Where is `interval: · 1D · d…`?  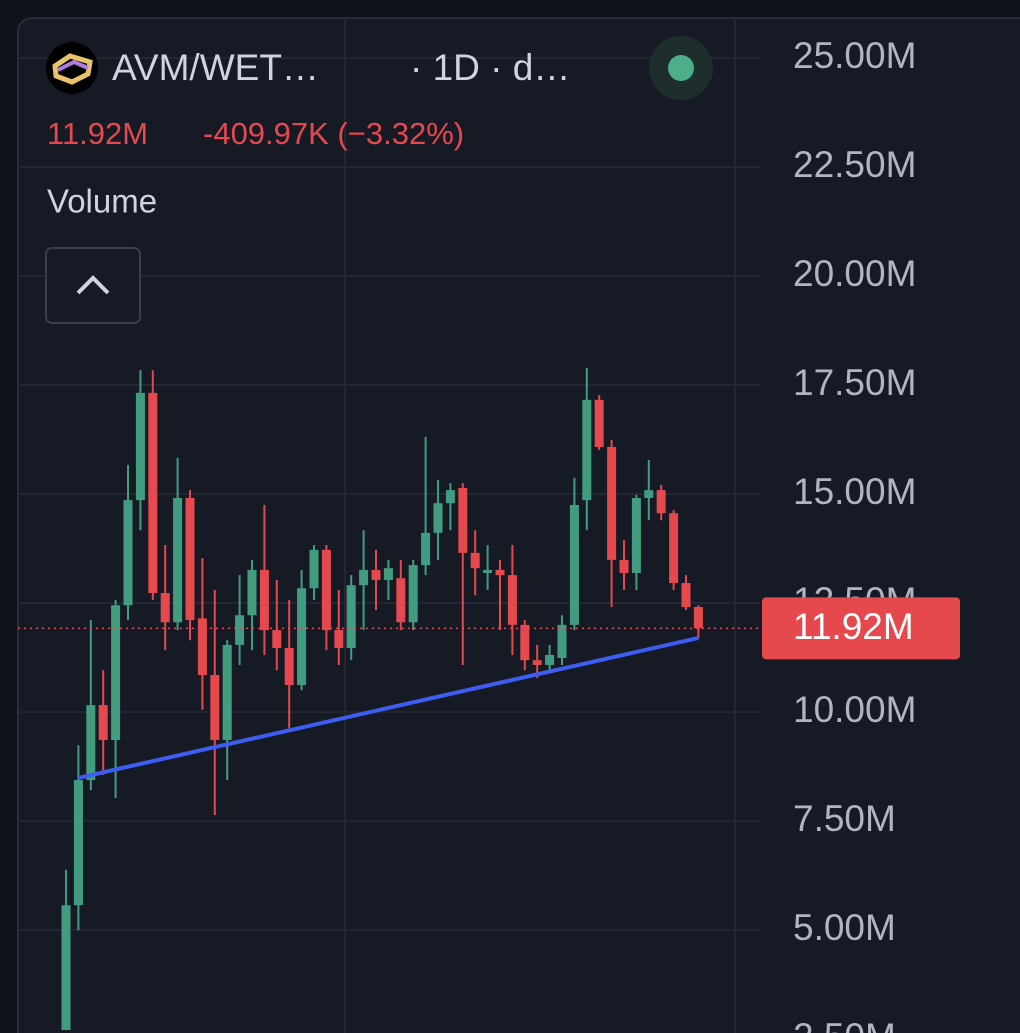 interval: · 1D · d… is located at coordinates (490, 67).